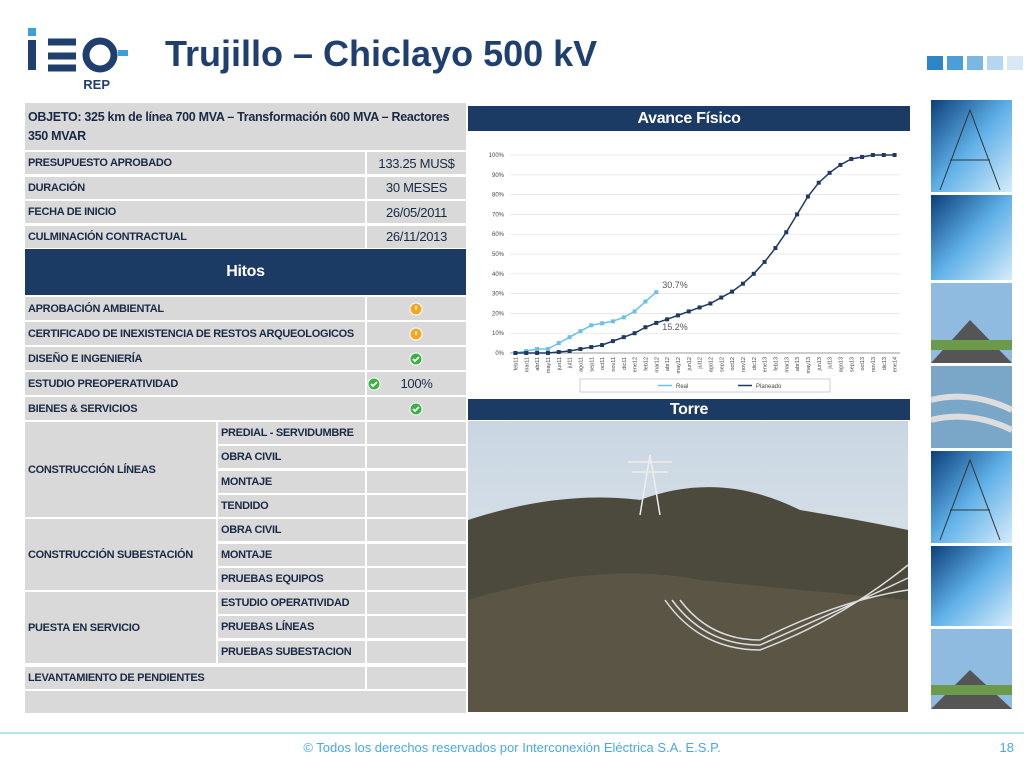  I want to click on chart-title: Avance Físico, so click(689, 118).